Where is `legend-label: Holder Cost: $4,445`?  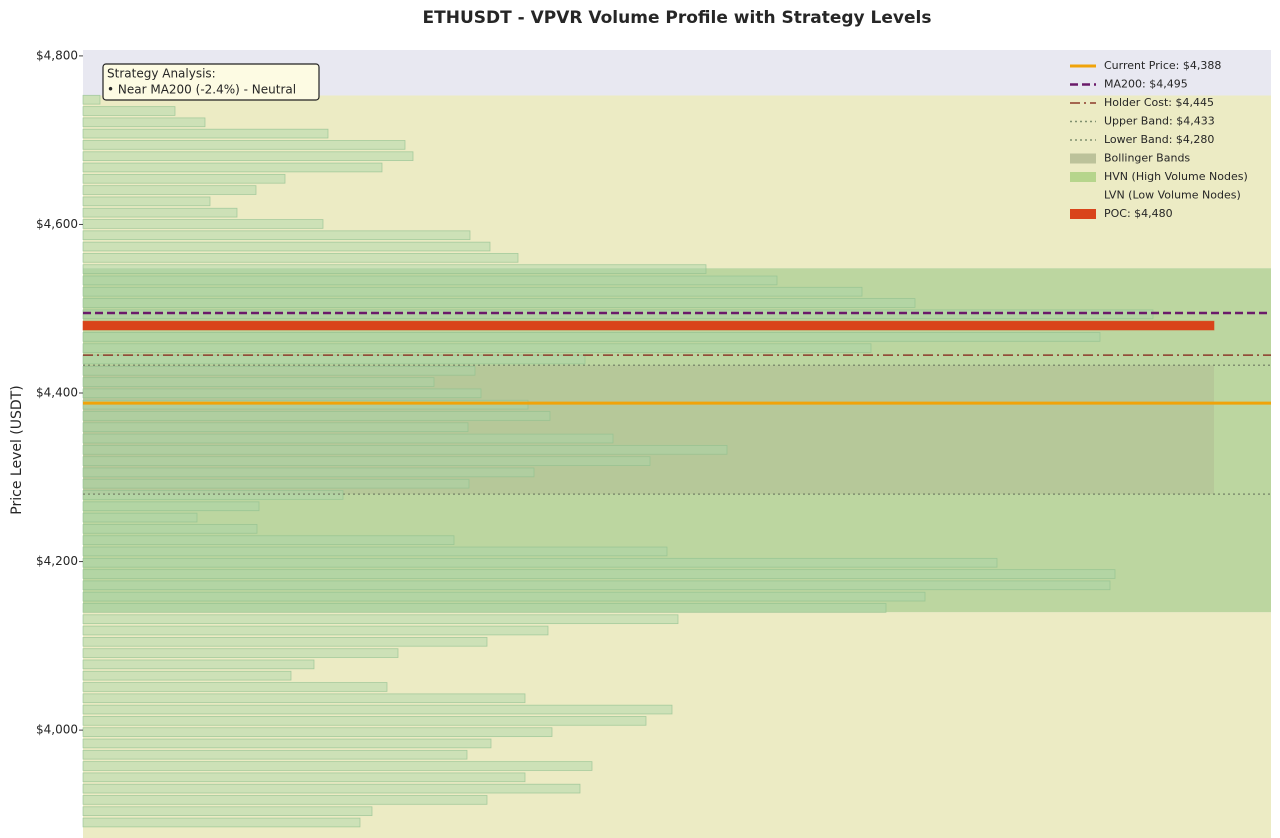 legend-label: Holder Cost: $4,445 is located at coordinates (1159, 102).